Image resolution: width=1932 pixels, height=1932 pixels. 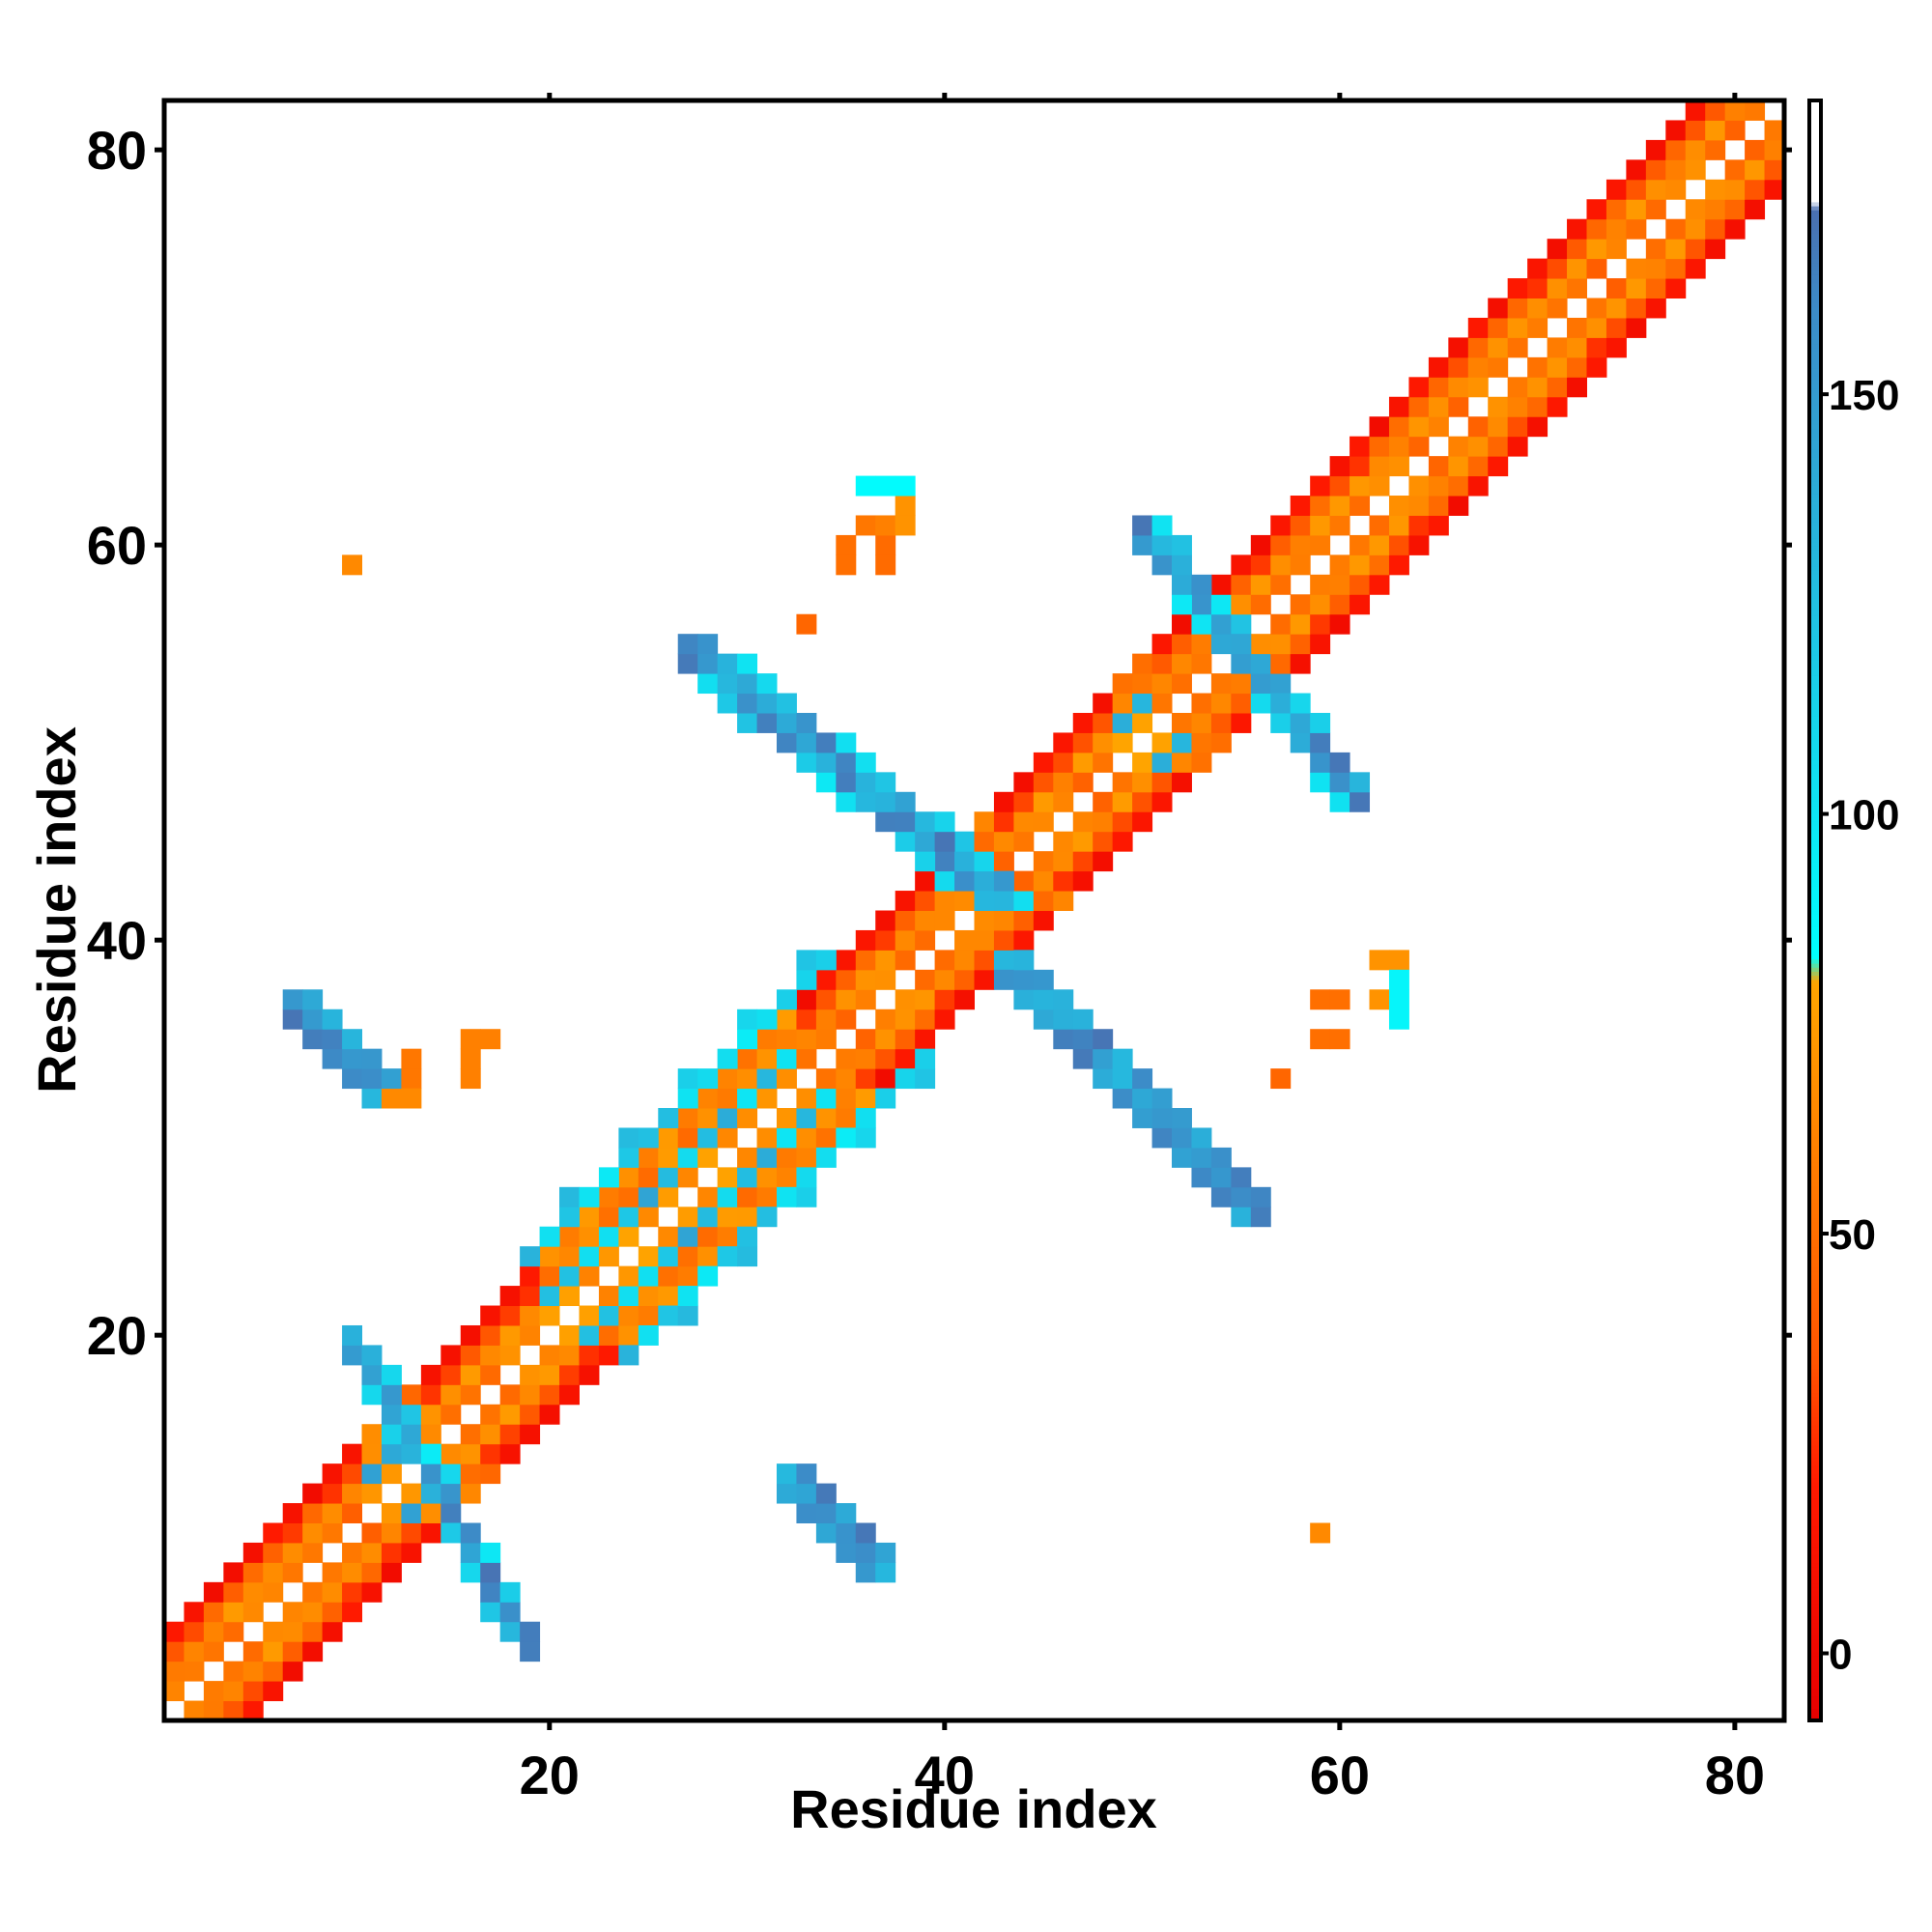 I want to click on y-tick-label: 40, so click(x=117, y=940).